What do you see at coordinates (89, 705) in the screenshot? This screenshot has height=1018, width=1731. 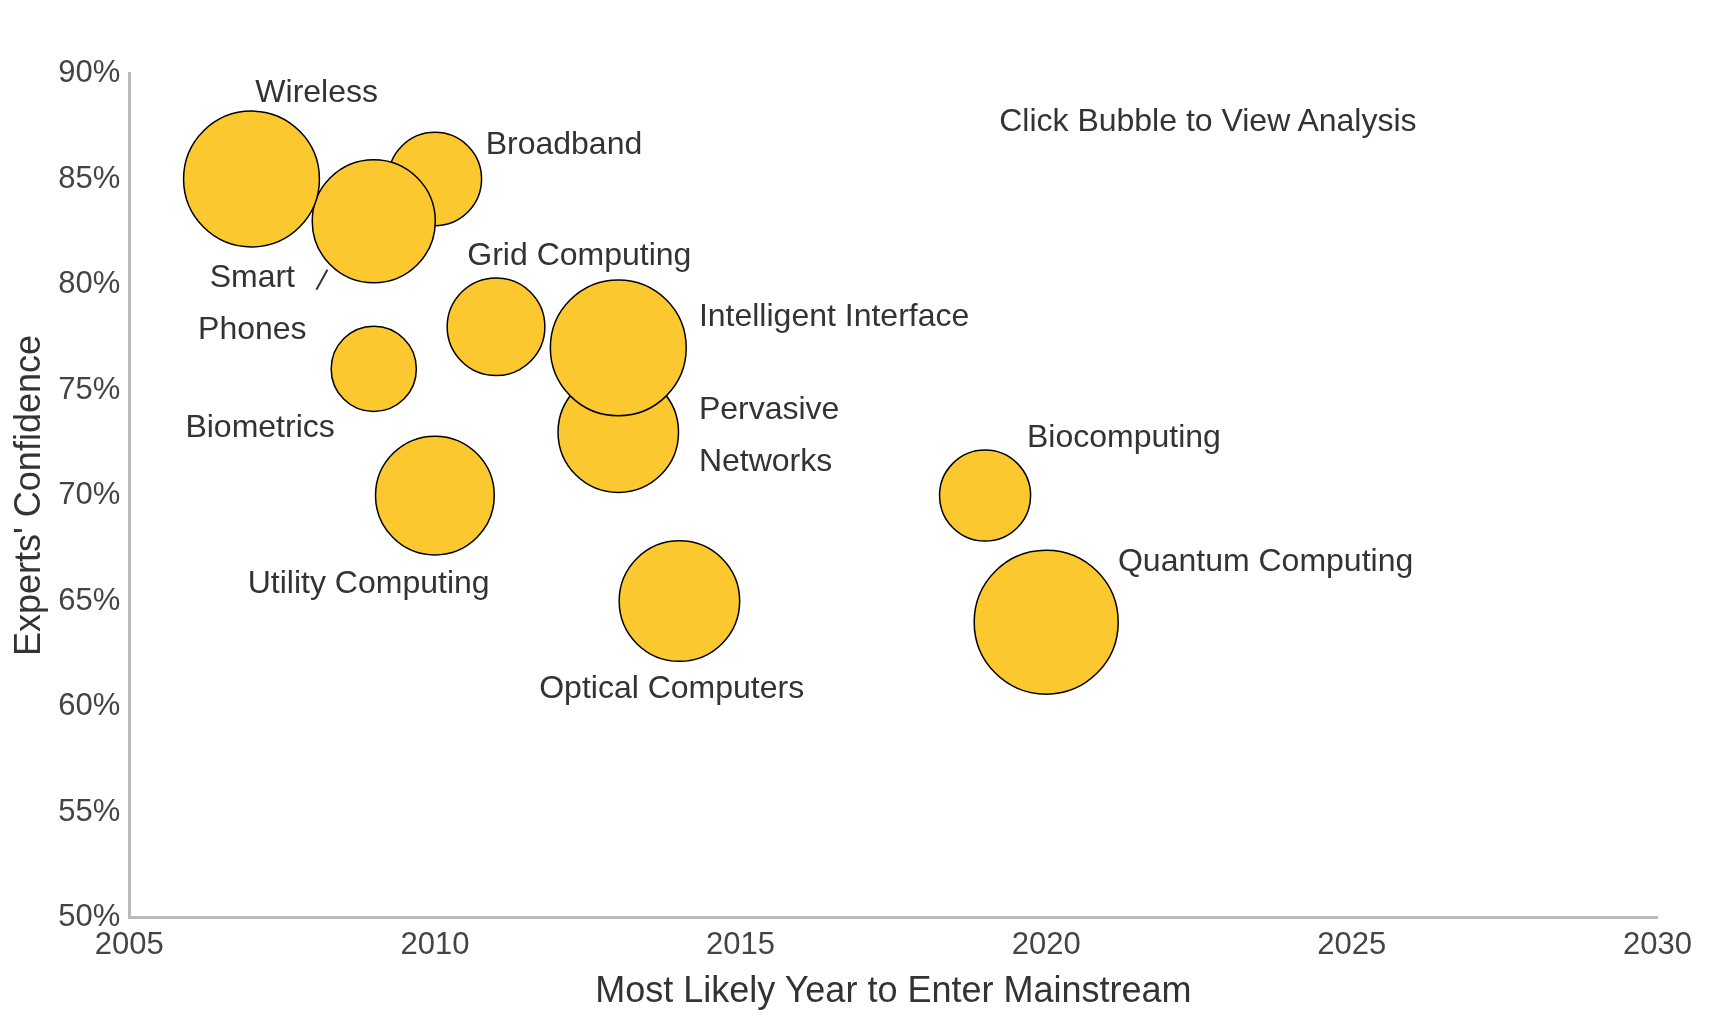 I see `y-tick-label: 60%` at bounding box center [89, 705].